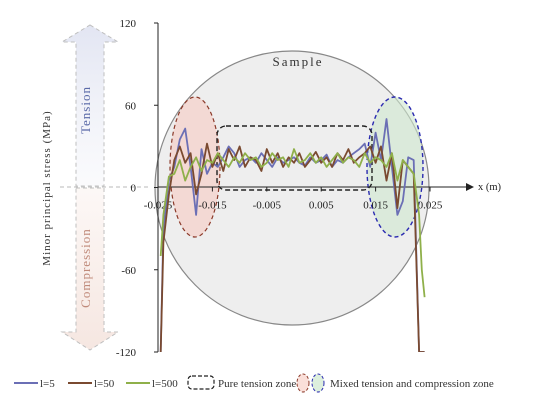  I want to click on legend-label-l50: l=50, so click(104, 384).